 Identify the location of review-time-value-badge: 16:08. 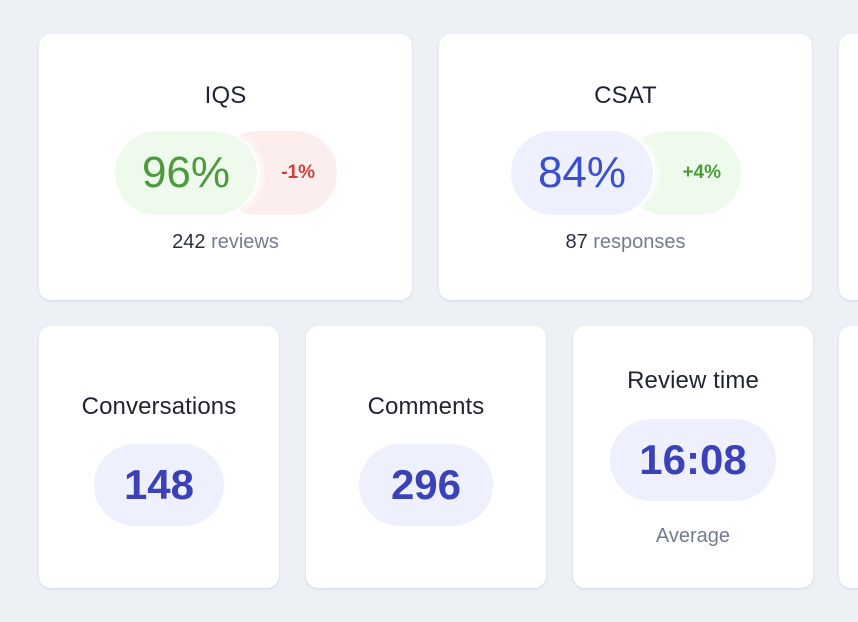
(693, 460).